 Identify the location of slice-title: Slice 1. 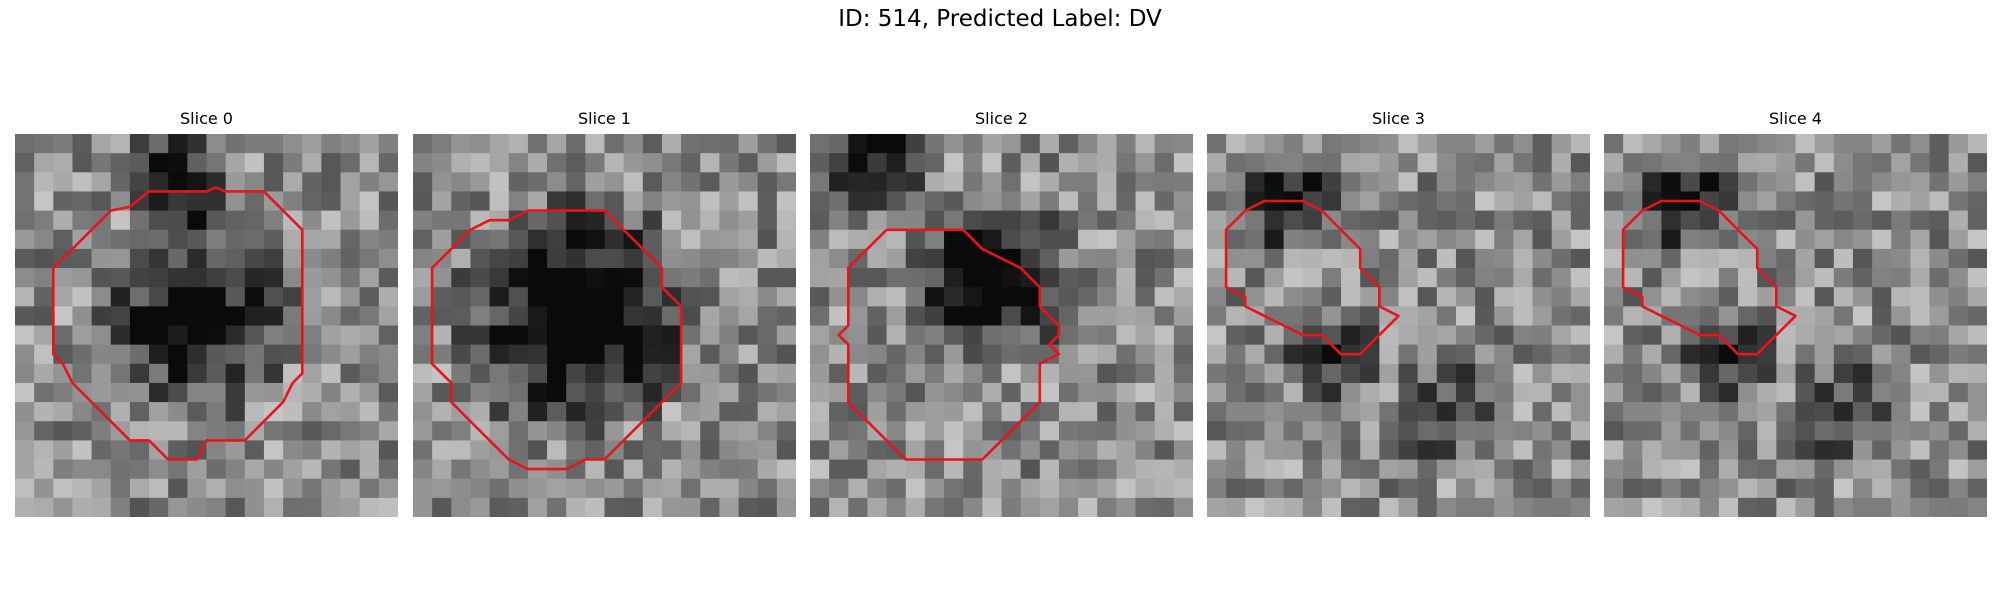
(604, 118).